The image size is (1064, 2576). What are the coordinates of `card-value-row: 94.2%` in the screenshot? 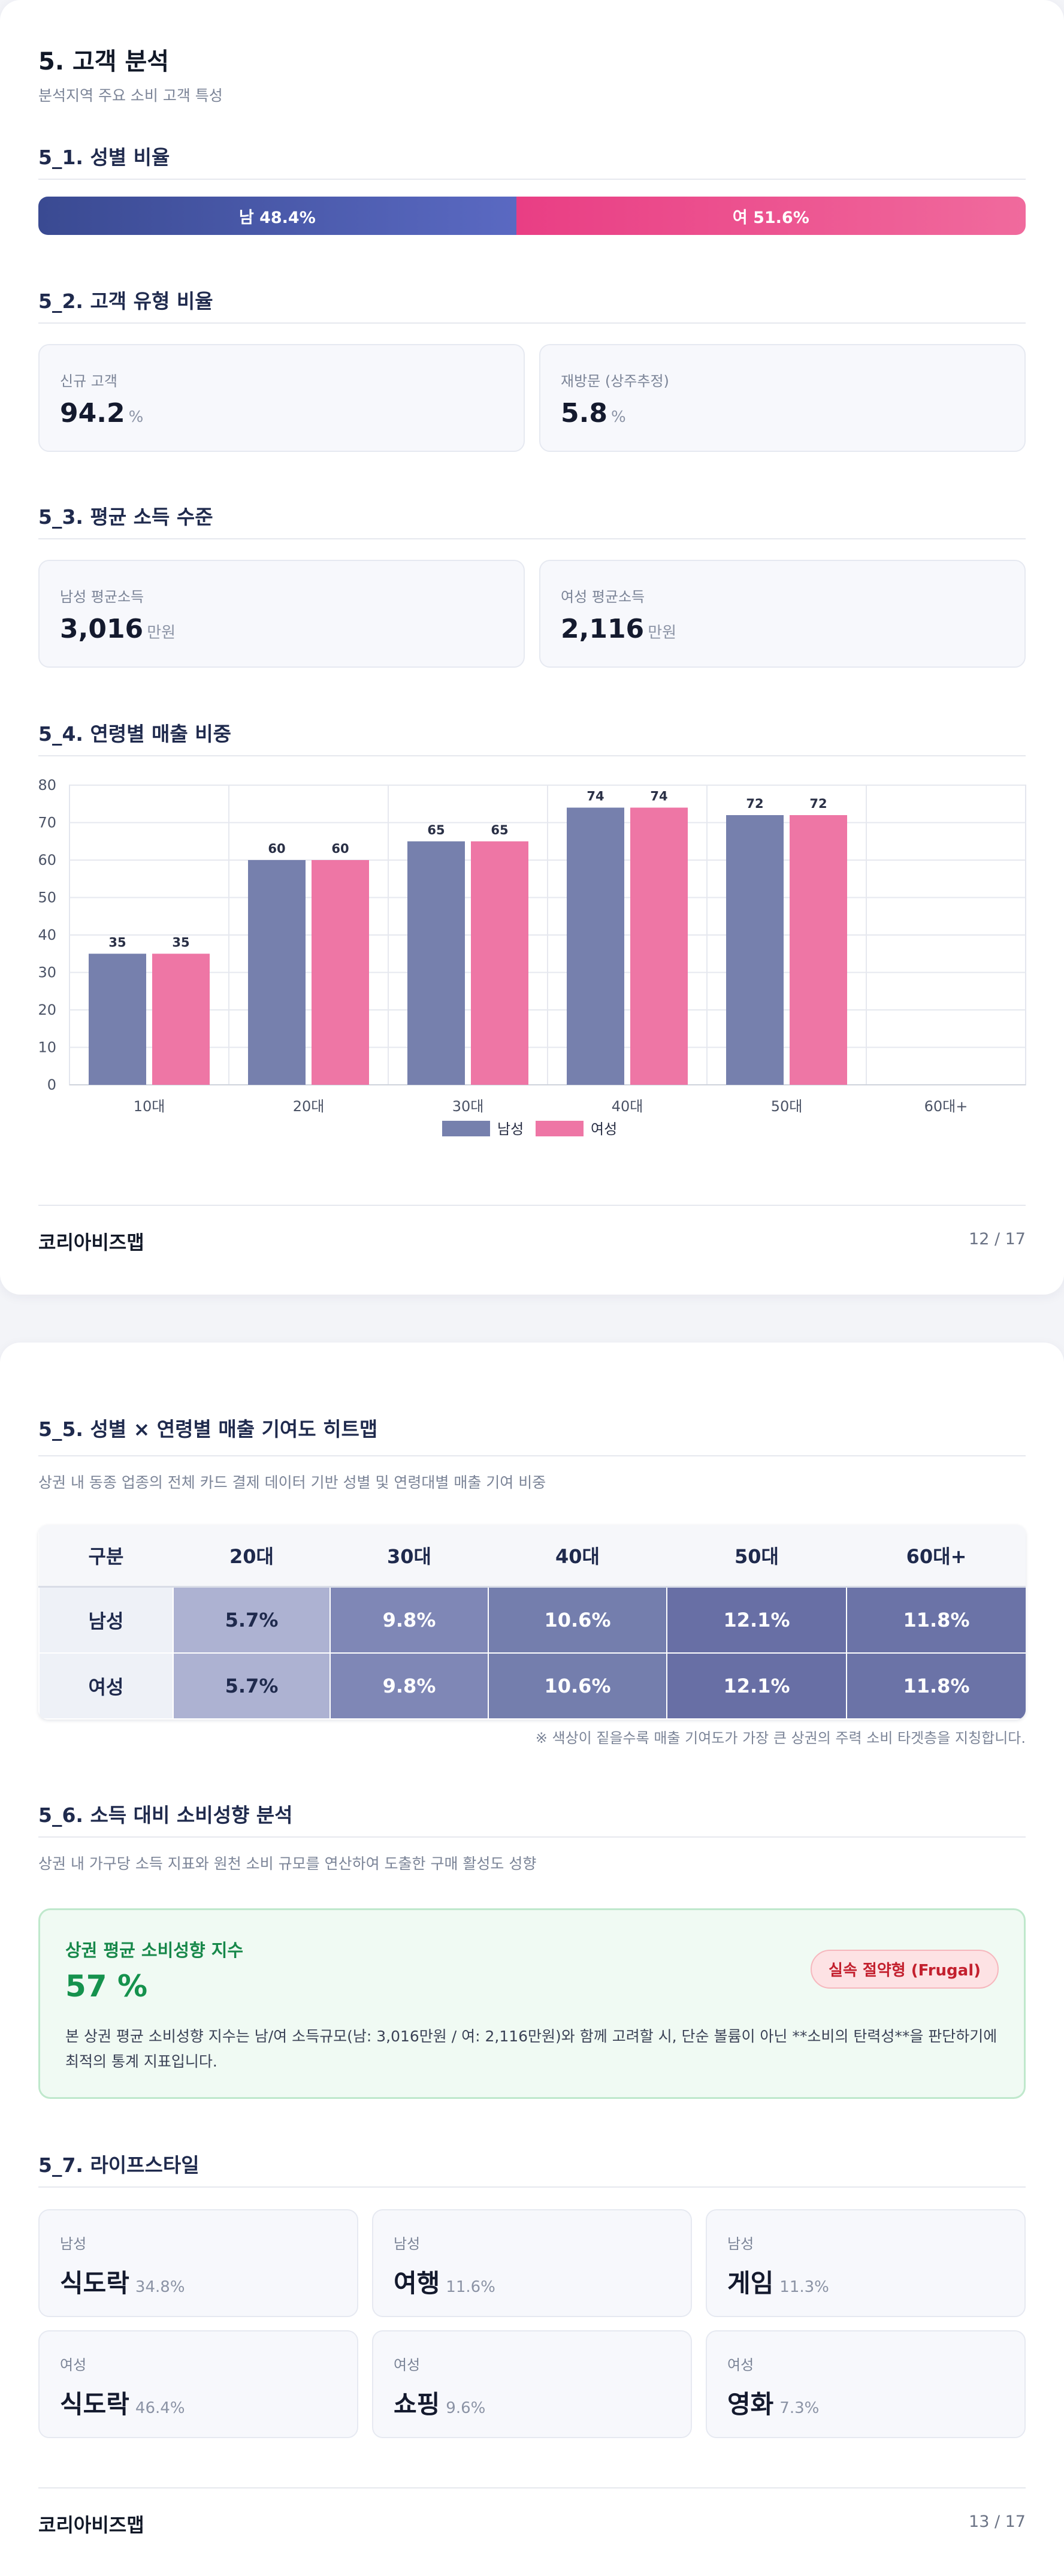 It's located at (101, 414).